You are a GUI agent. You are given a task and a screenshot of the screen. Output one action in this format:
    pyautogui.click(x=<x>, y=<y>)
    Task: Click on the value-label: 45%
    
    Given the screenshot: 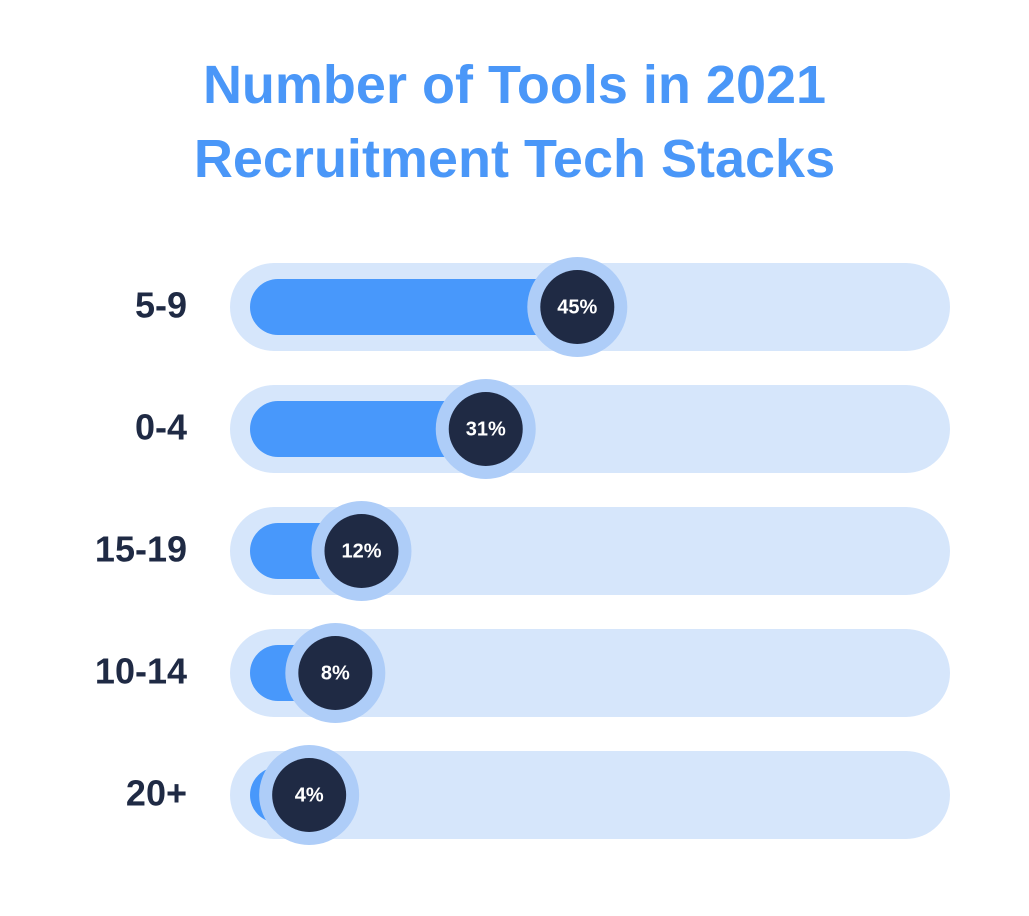 What is the action you would take?
    pyautogui.click(x=577, y=307)
    